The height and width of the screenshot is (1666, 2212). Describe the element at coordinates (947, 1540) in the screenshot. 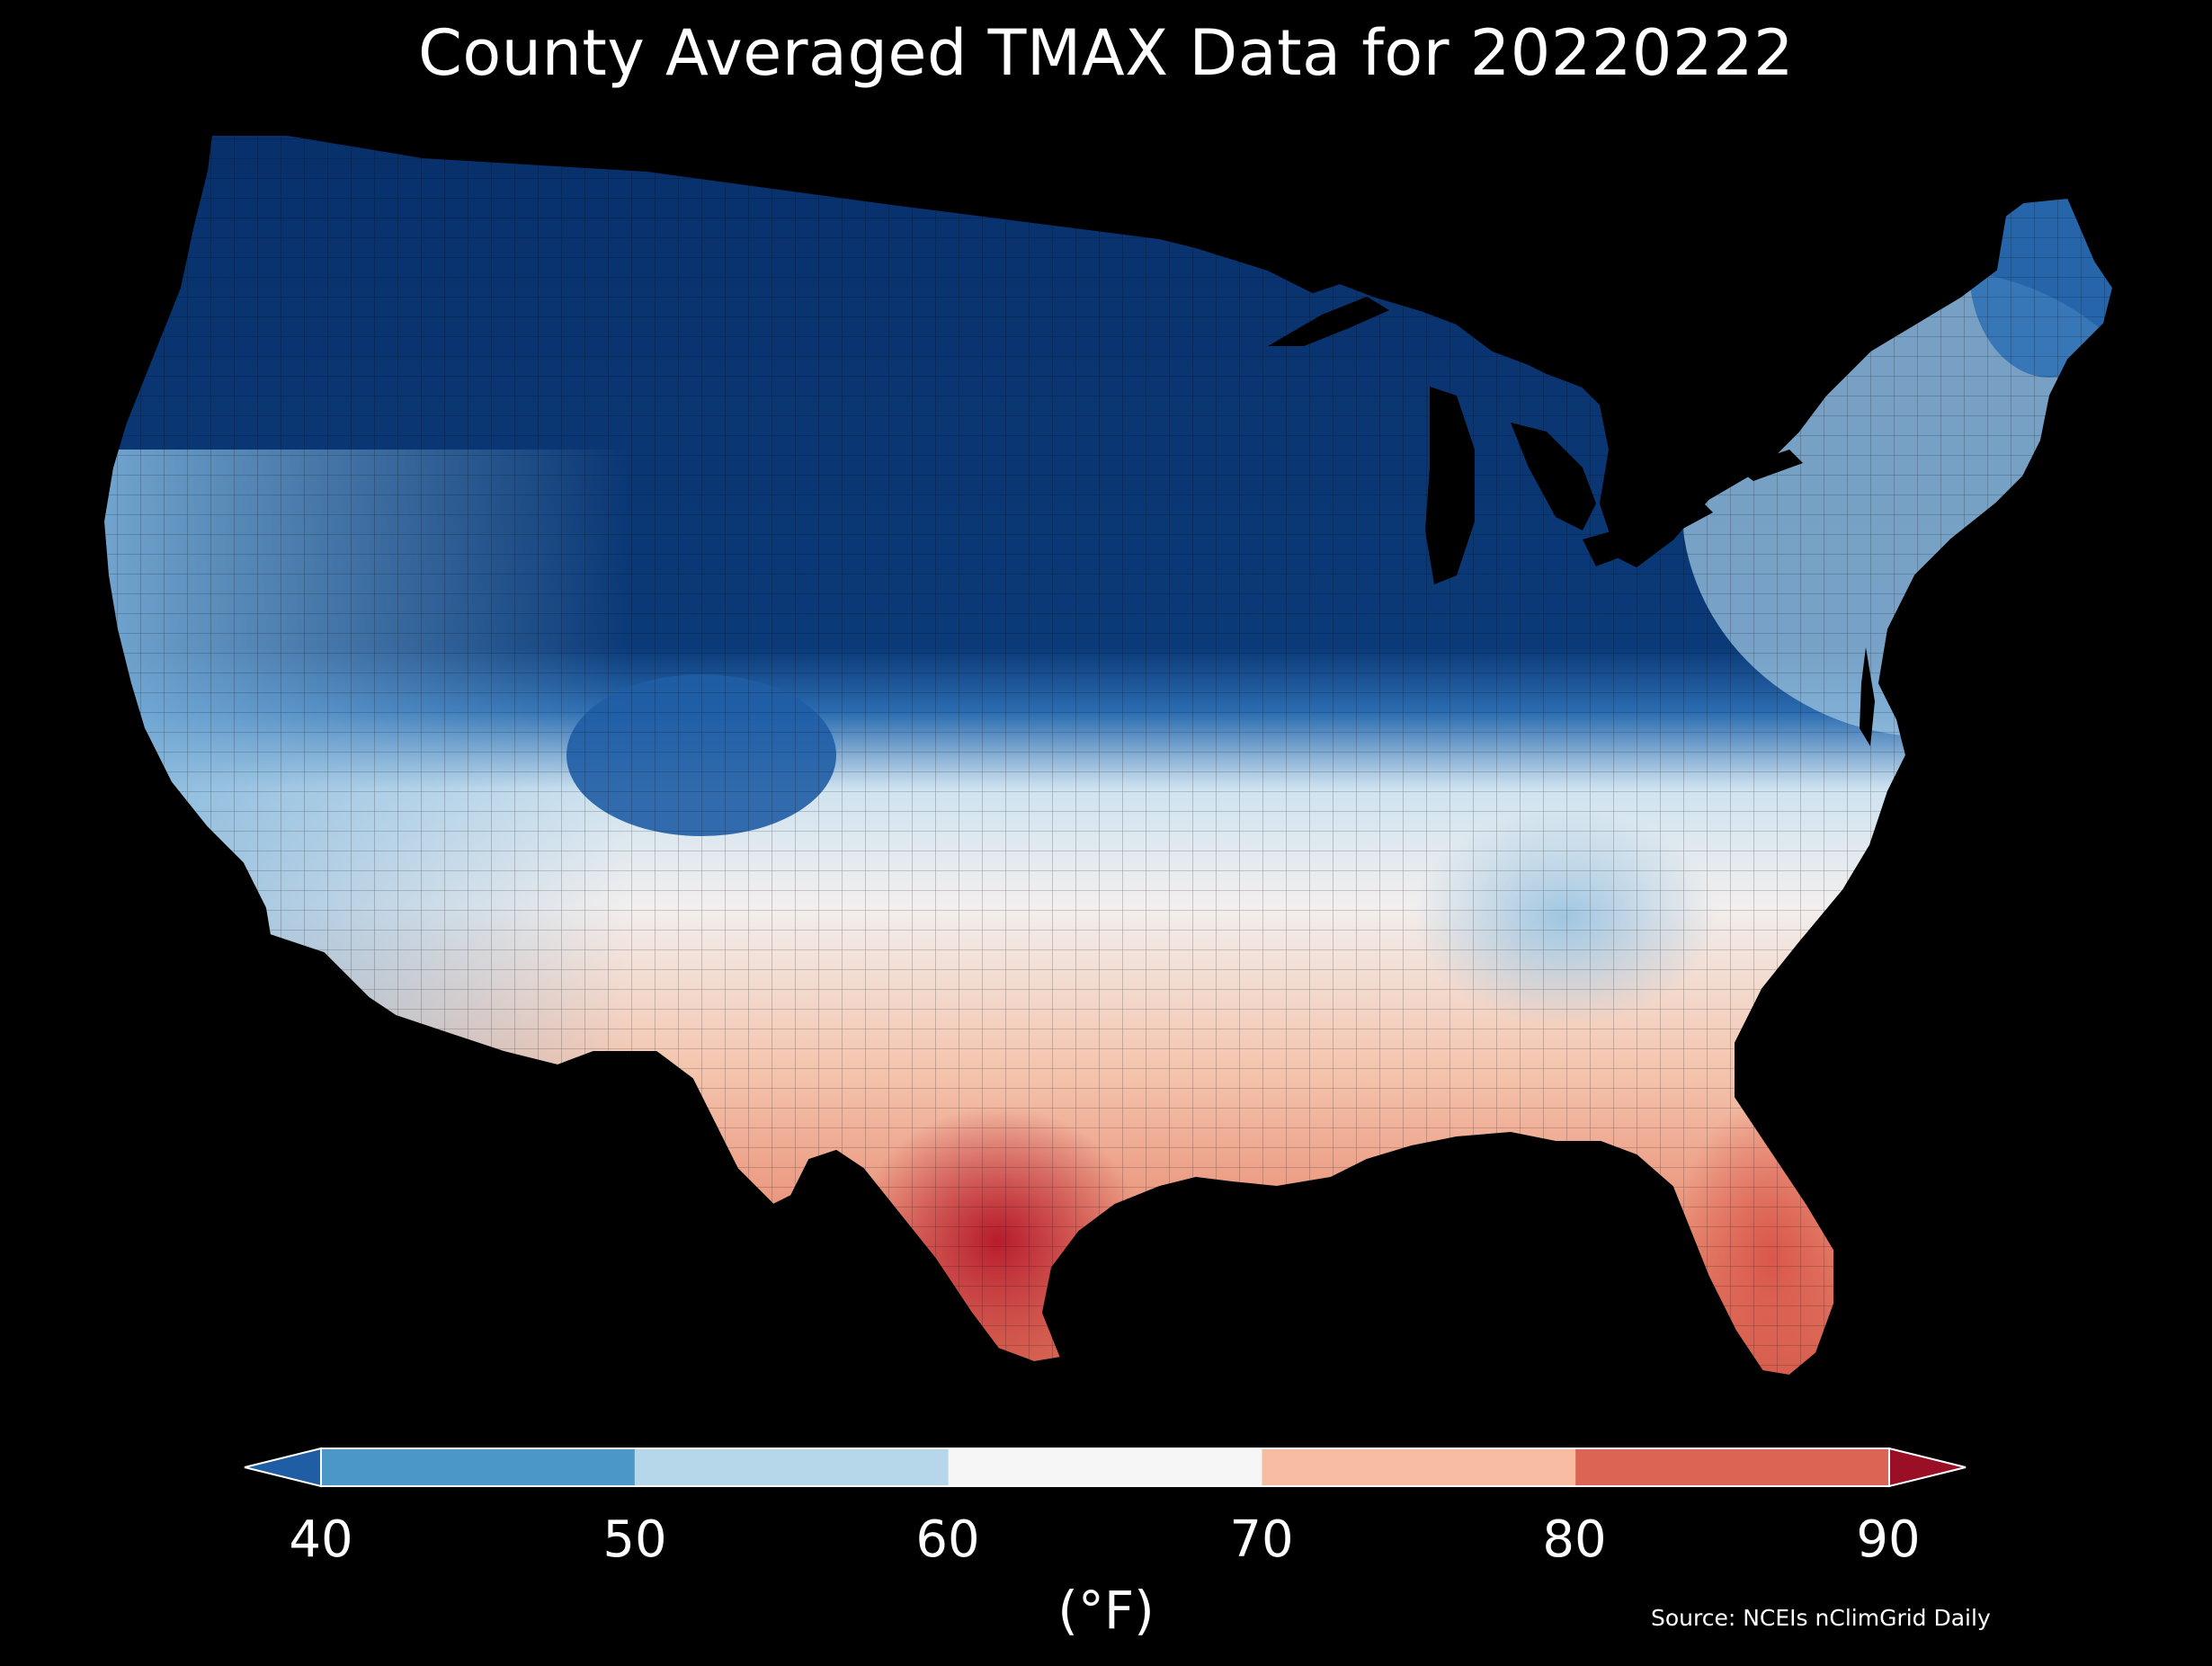

I see `colorbar-tick-60: 60` at that location.